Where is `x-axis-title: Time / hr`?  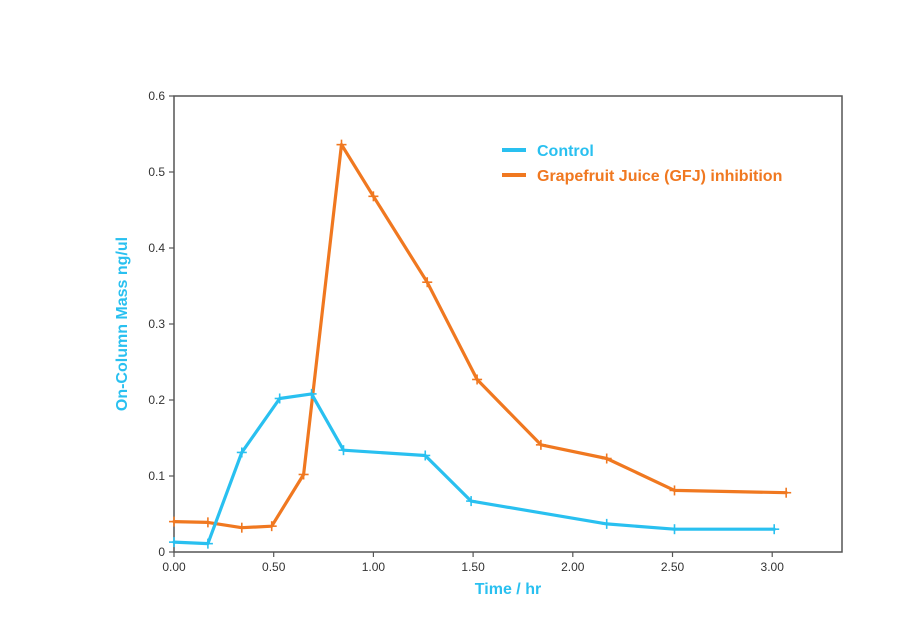 x-axis-title: Time / hr is located at coordinates (508, 589).